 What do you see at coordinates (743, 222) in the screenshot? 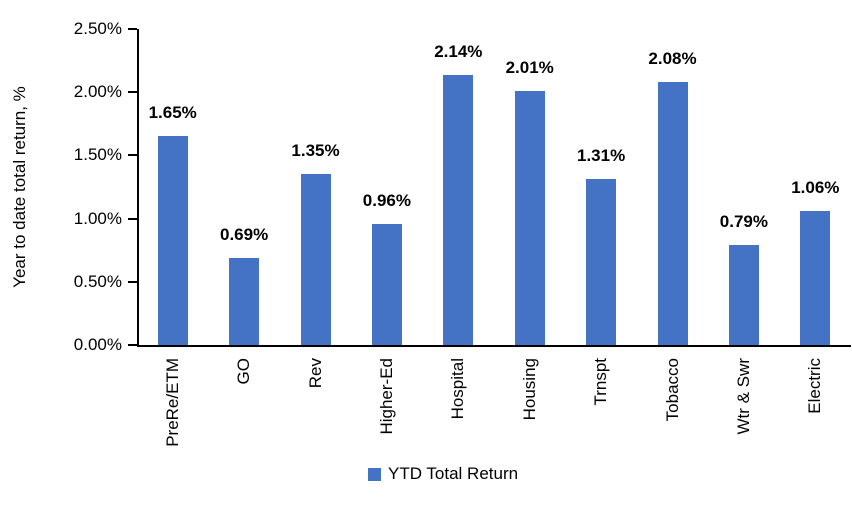
I see `bar-value-label: 0.79%` at bounding box center [743, 222].